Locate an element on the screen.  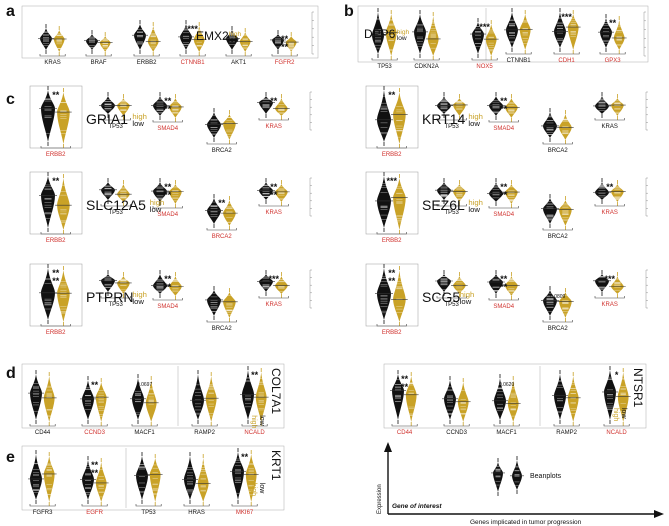
panel-c1-pair-smad4-brace is located at coordinates (167, 121).